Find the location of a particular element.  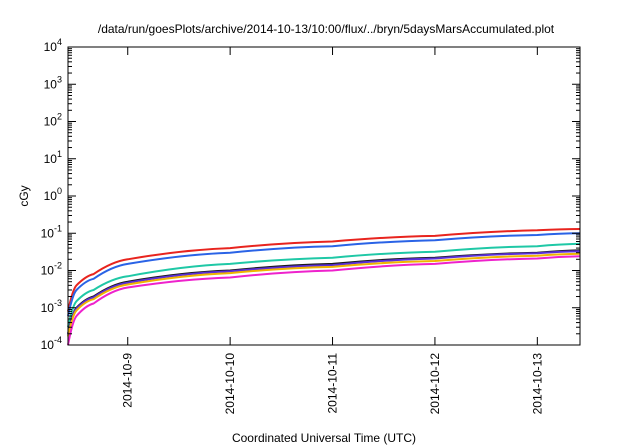

y-tick-exponent: 2 is located at coordinates (59, 117).